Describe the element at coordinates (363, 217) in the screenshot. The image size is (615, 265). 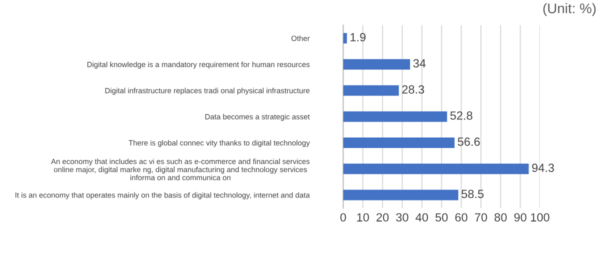
I see `x-tick-label: 10` at that location.